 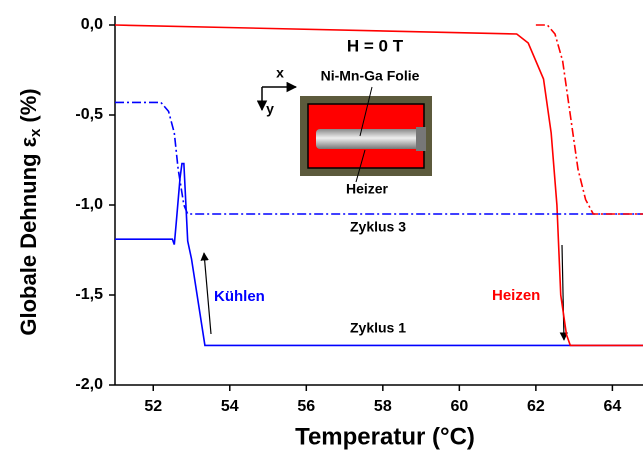 What do you see at coordinates (368, 139) in the screenshot?
I see `foil` at bounding box center [368, 139].